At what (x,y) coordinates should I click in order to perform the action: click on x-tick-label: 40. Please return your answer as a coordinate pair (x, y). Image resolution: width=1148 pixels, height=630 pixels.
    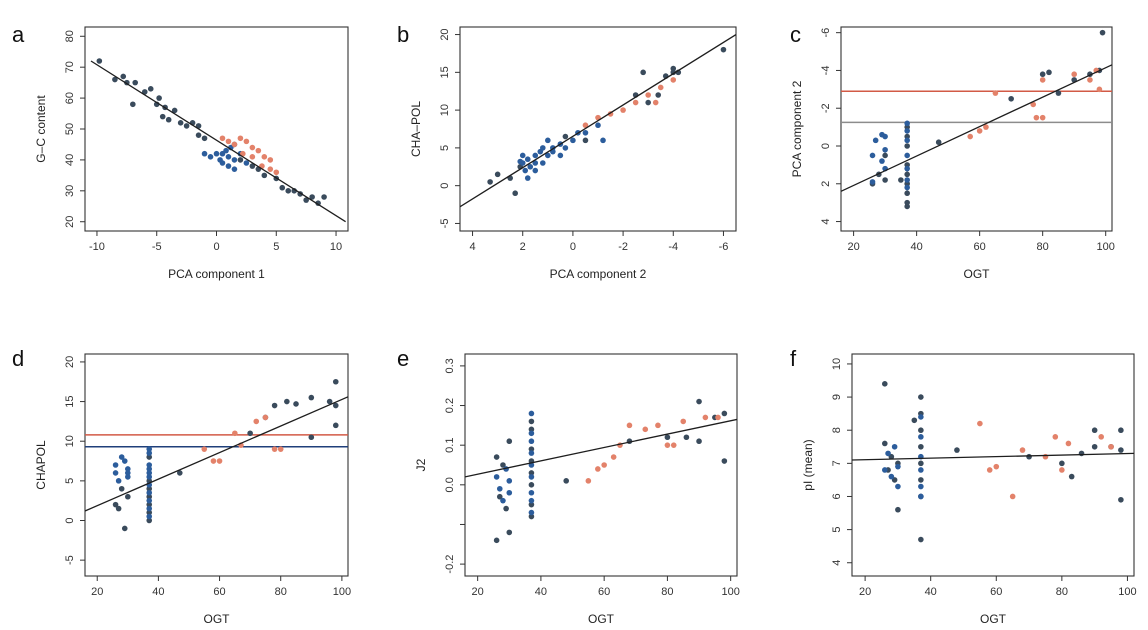
    Looking at the image, I should click on (541, 592).